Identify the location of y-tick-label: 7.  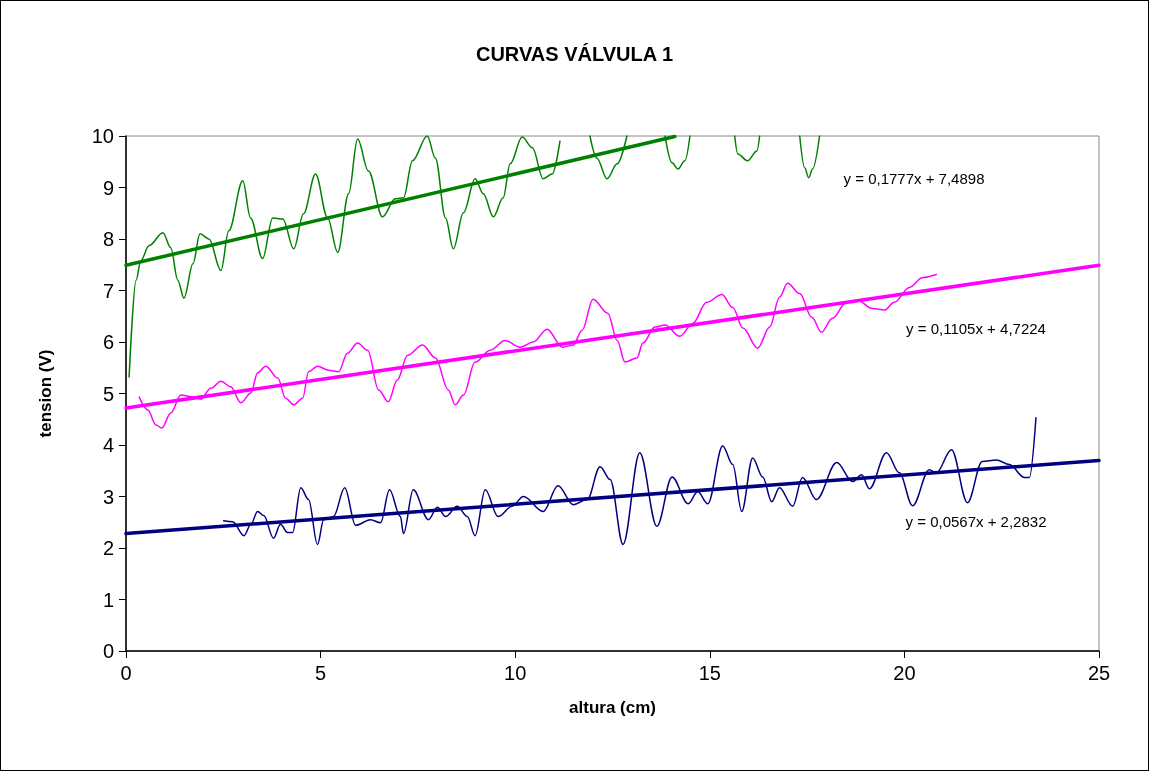
(108, 290).